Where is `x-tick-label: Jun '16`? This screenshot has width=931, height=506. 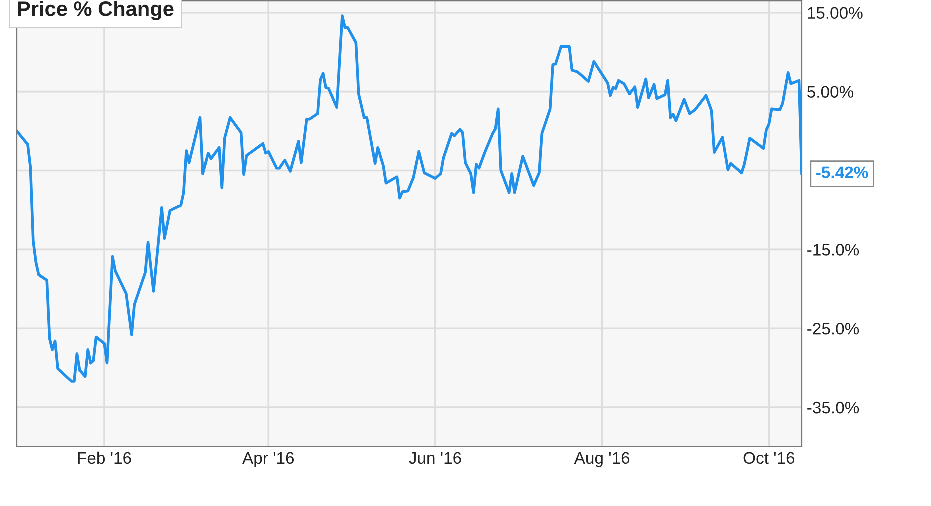
x-tick-label: Jun '16 is located at coordinates (435, 458).